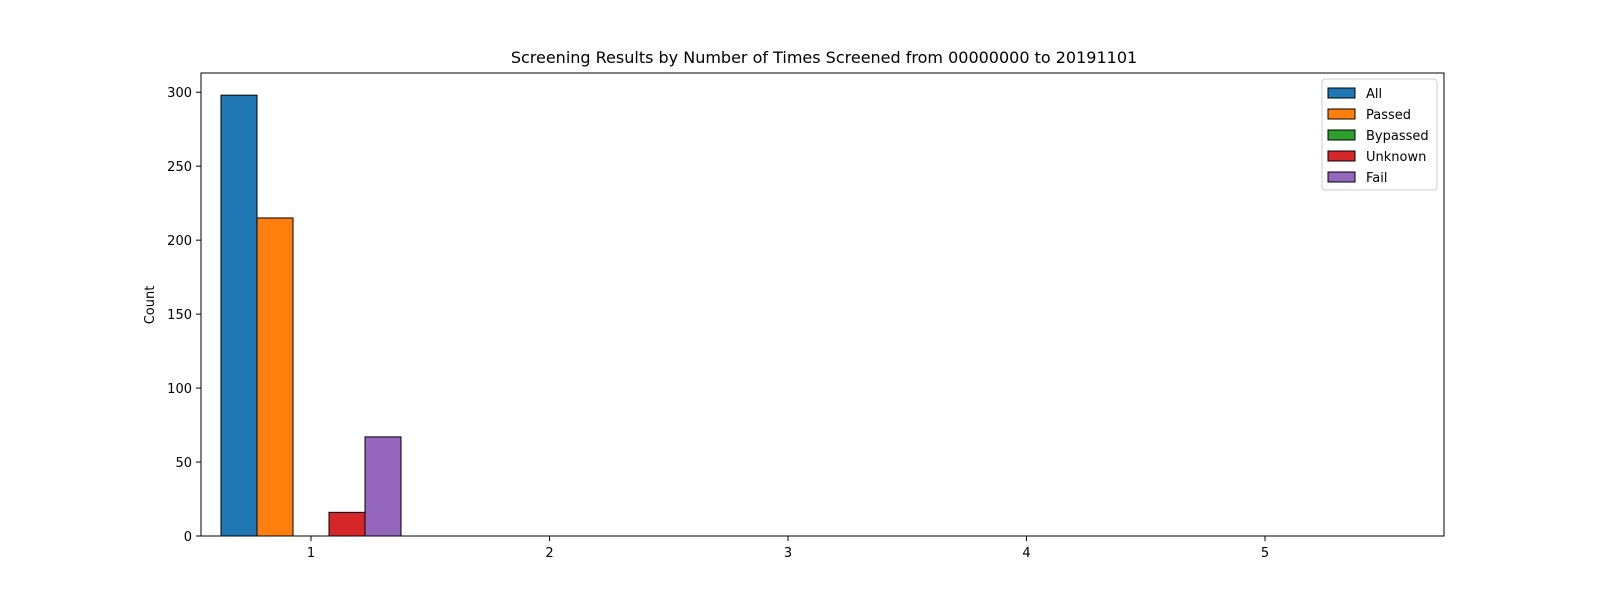  What do you see at coordinates (549, 553) in the screenshot?
I see `x-tick-label: 2` at bounding box center [549, 553].